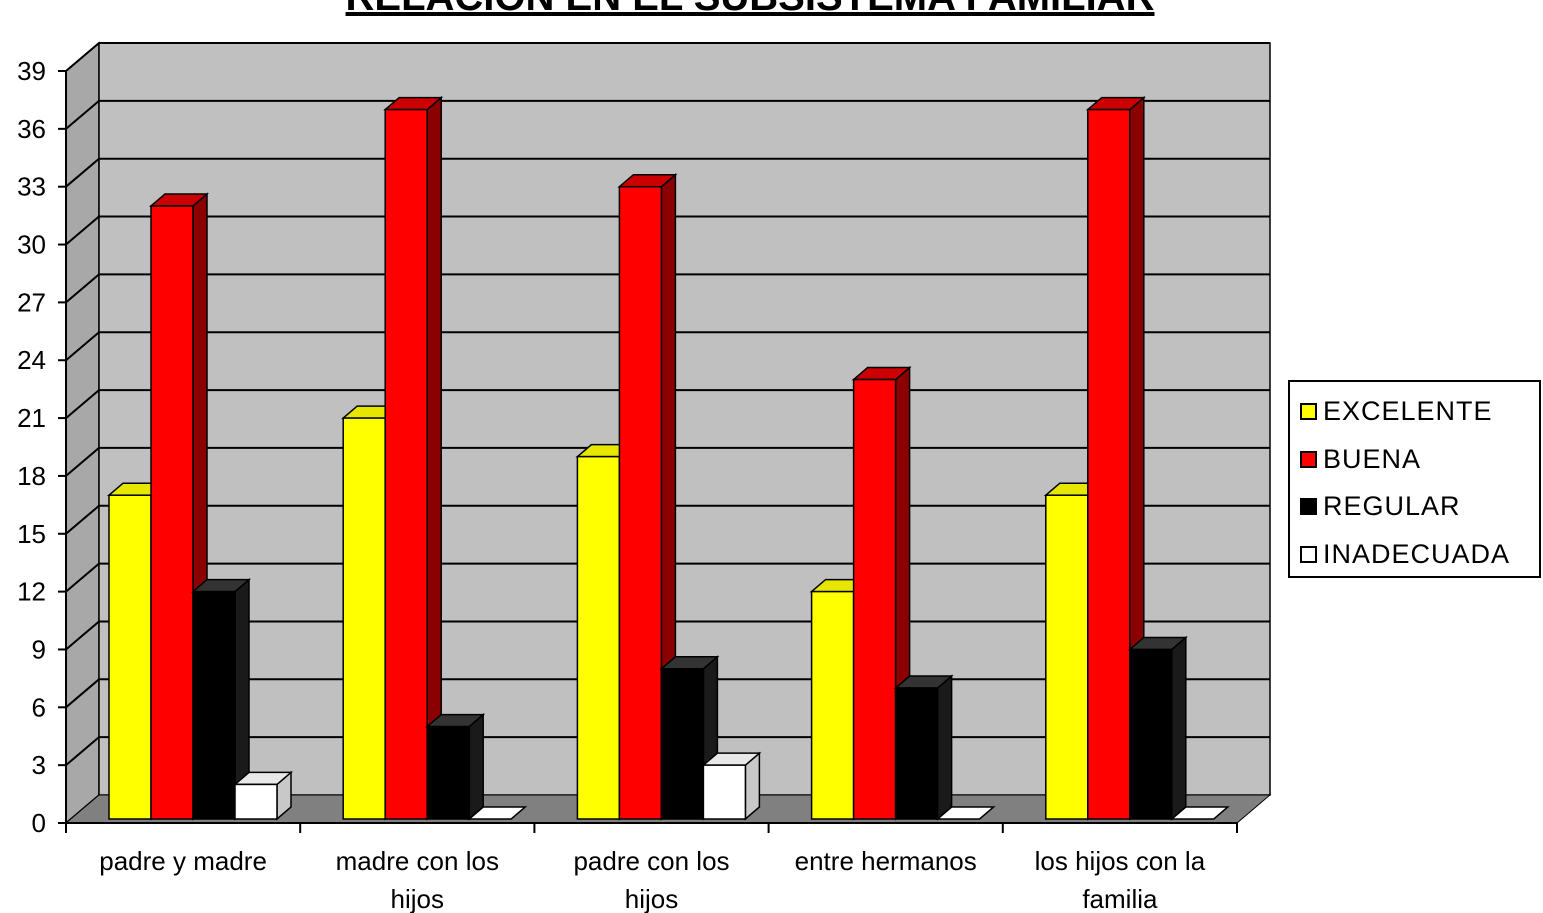  Describe the element at coordinates (31, 302) in the screenshot. I see `y-tick-label: 27` at that location.